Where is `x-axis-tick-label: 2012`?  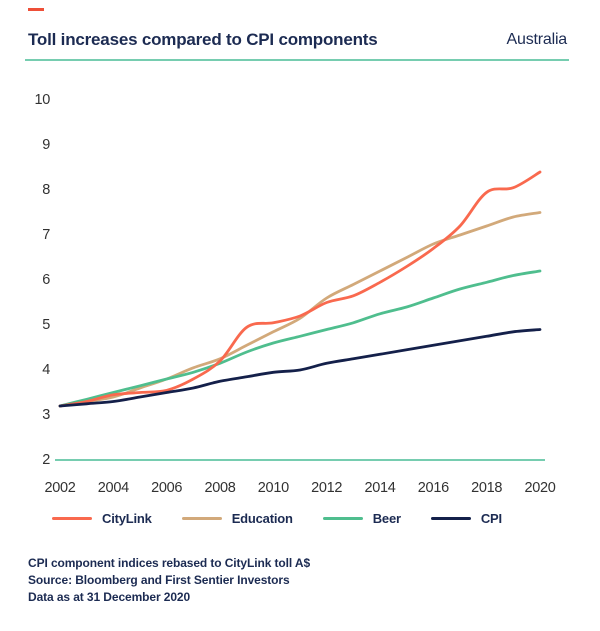 x-axis-tick-label: 2012 is located at coordinates (327, 488).